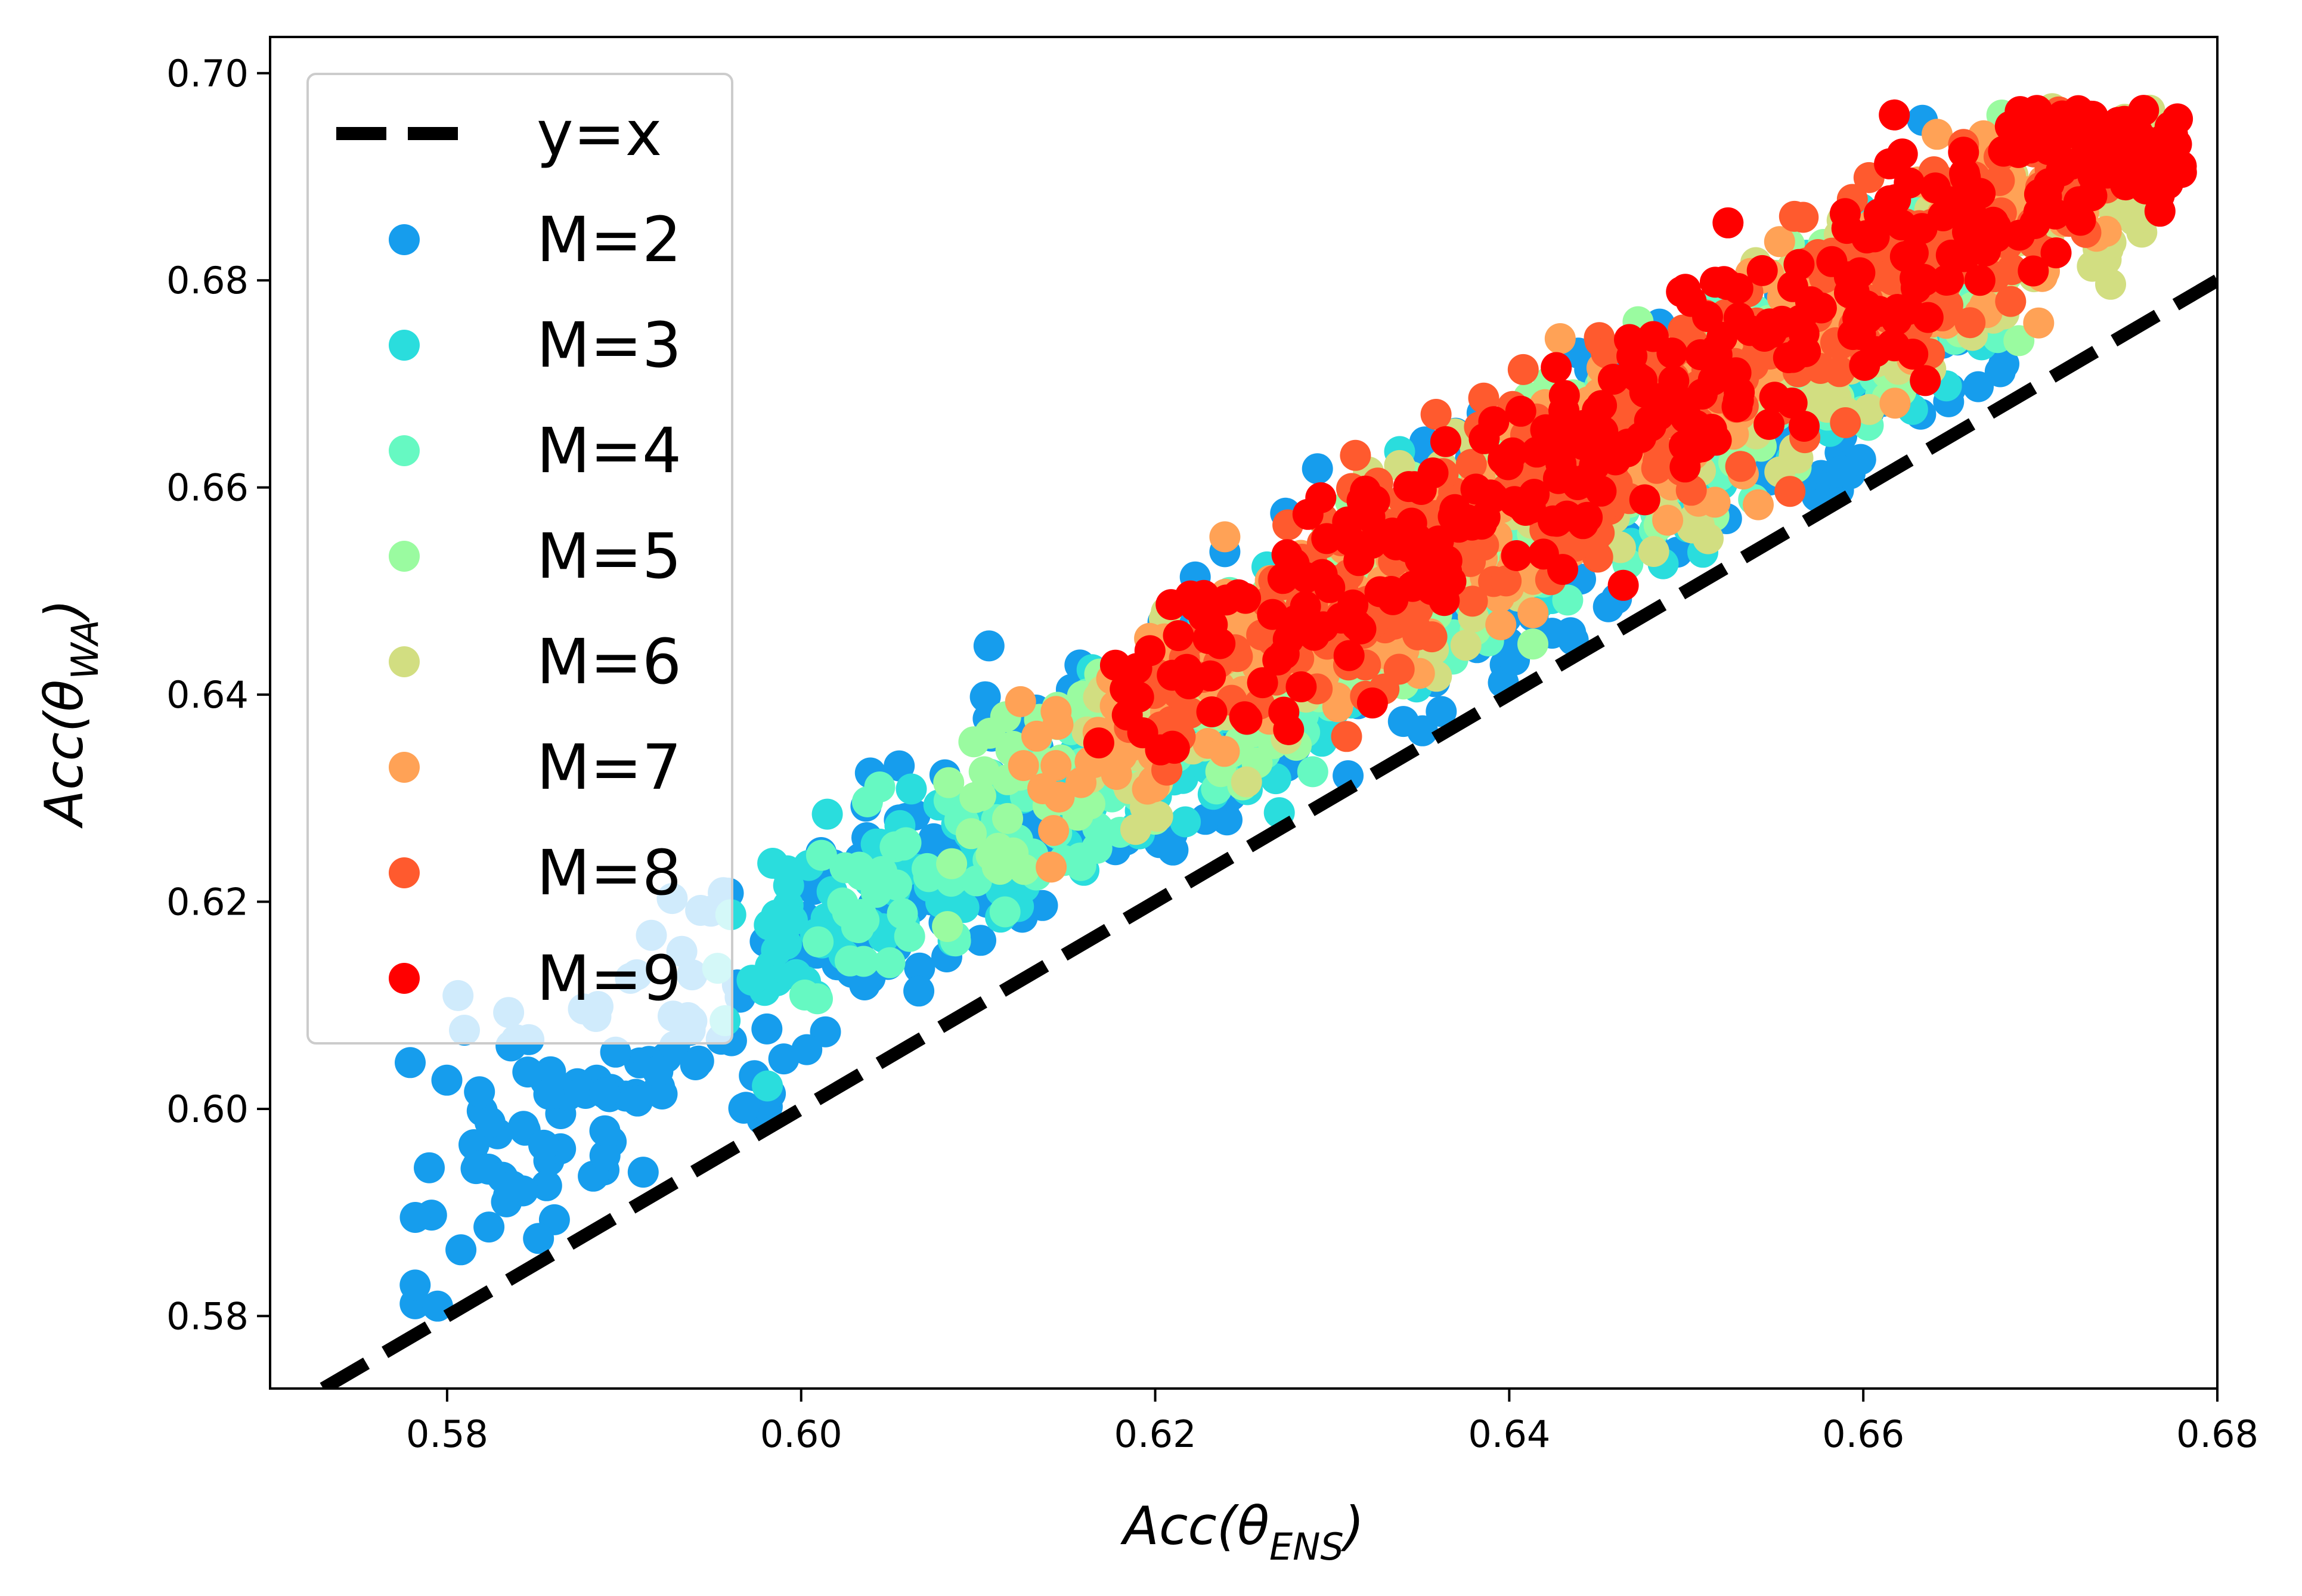 This screenshot has height=1596, width=2302. I want to click on y-axis-ticks: 0.58 0.60 0.62 0.64 0.66 0.68 0.70, so click(218, 695).